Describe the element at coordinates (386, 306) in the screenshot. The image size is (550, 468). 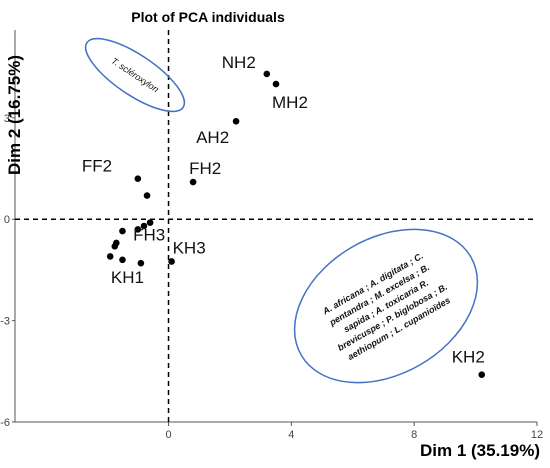
I see `annotation-ellipse-large` at that location.